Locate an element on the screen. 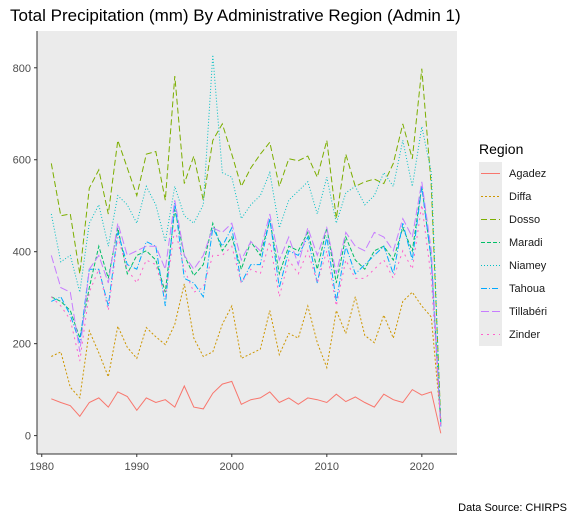  legend-item: Zinder is located at coordinates (513, 334).